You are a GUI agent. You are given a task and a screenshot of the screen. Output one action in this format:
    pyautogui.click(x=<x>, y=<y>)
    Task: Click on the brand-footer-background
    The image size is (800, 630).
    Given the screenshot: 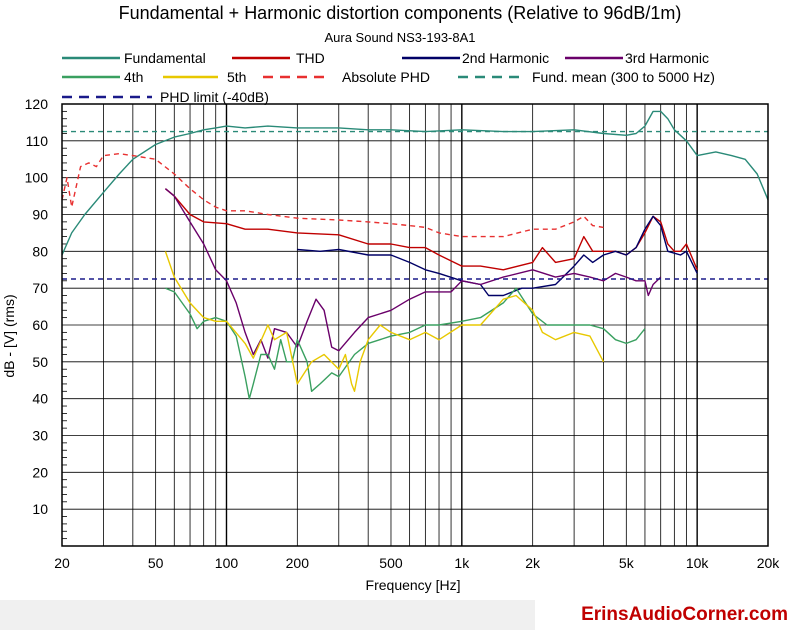 What is the action you would take?
    pyautogui.click(x=267, y=615)
    